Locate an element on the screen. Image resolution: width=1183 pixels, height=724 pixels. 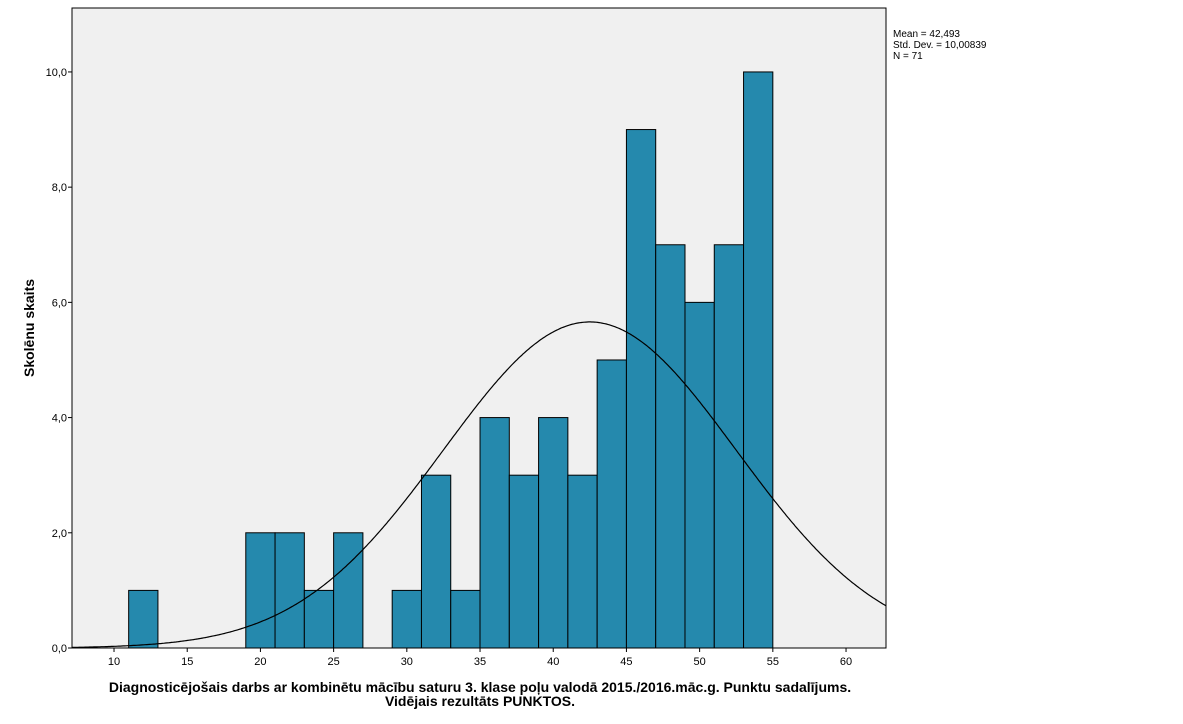
stat-std-dev: Std. Dev. = 10,00839 is located at coordinates (940, 45).